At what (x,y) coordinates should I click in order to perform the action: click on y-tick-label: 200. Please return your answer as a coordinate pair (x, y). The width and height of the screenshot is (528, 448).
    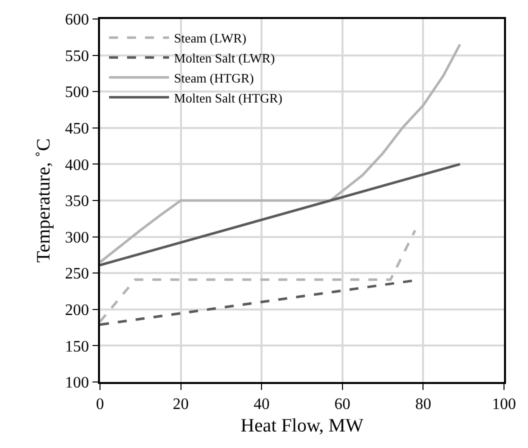
    Looking at the image, I should click on (77, 310).